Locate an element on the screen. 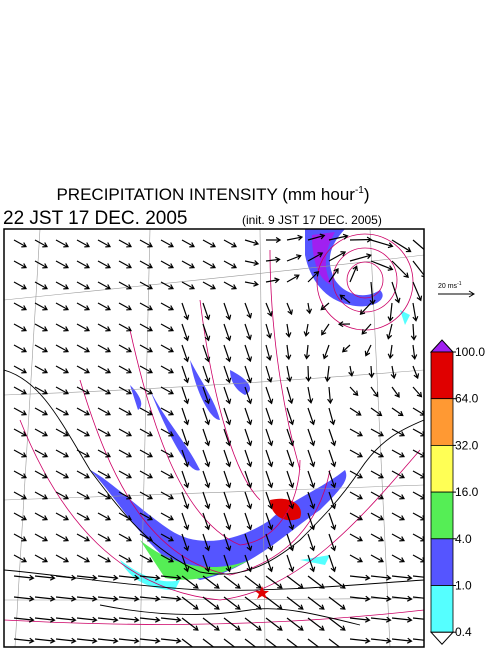  station-marker is located at coordinates (262, 592).